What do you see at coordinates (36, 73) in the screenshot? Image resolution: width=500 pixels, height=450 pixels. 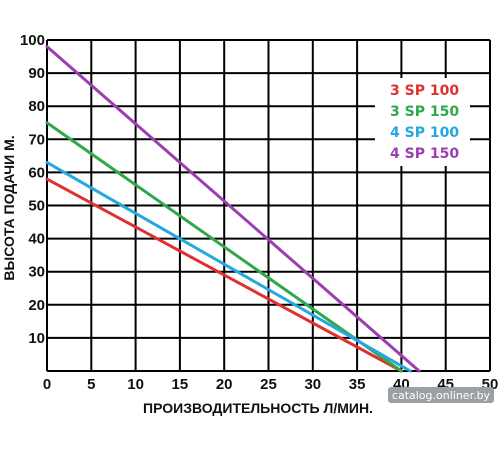 I see `y-tick-label: 90` at bounding box center [36, 73].